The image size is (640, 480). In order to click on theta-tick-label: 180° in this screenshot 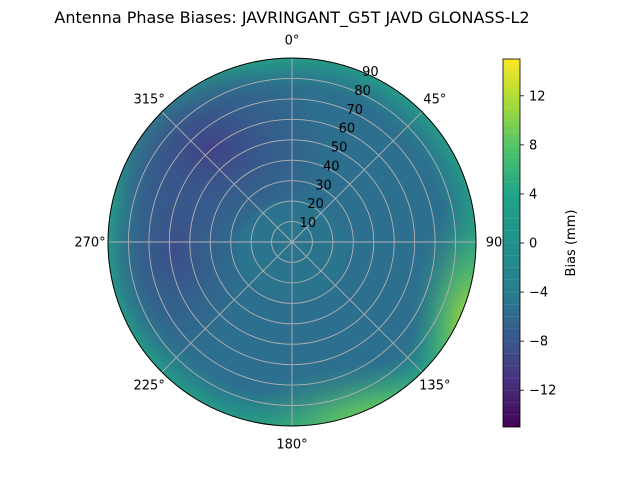, I will do `click(291, 445)`.